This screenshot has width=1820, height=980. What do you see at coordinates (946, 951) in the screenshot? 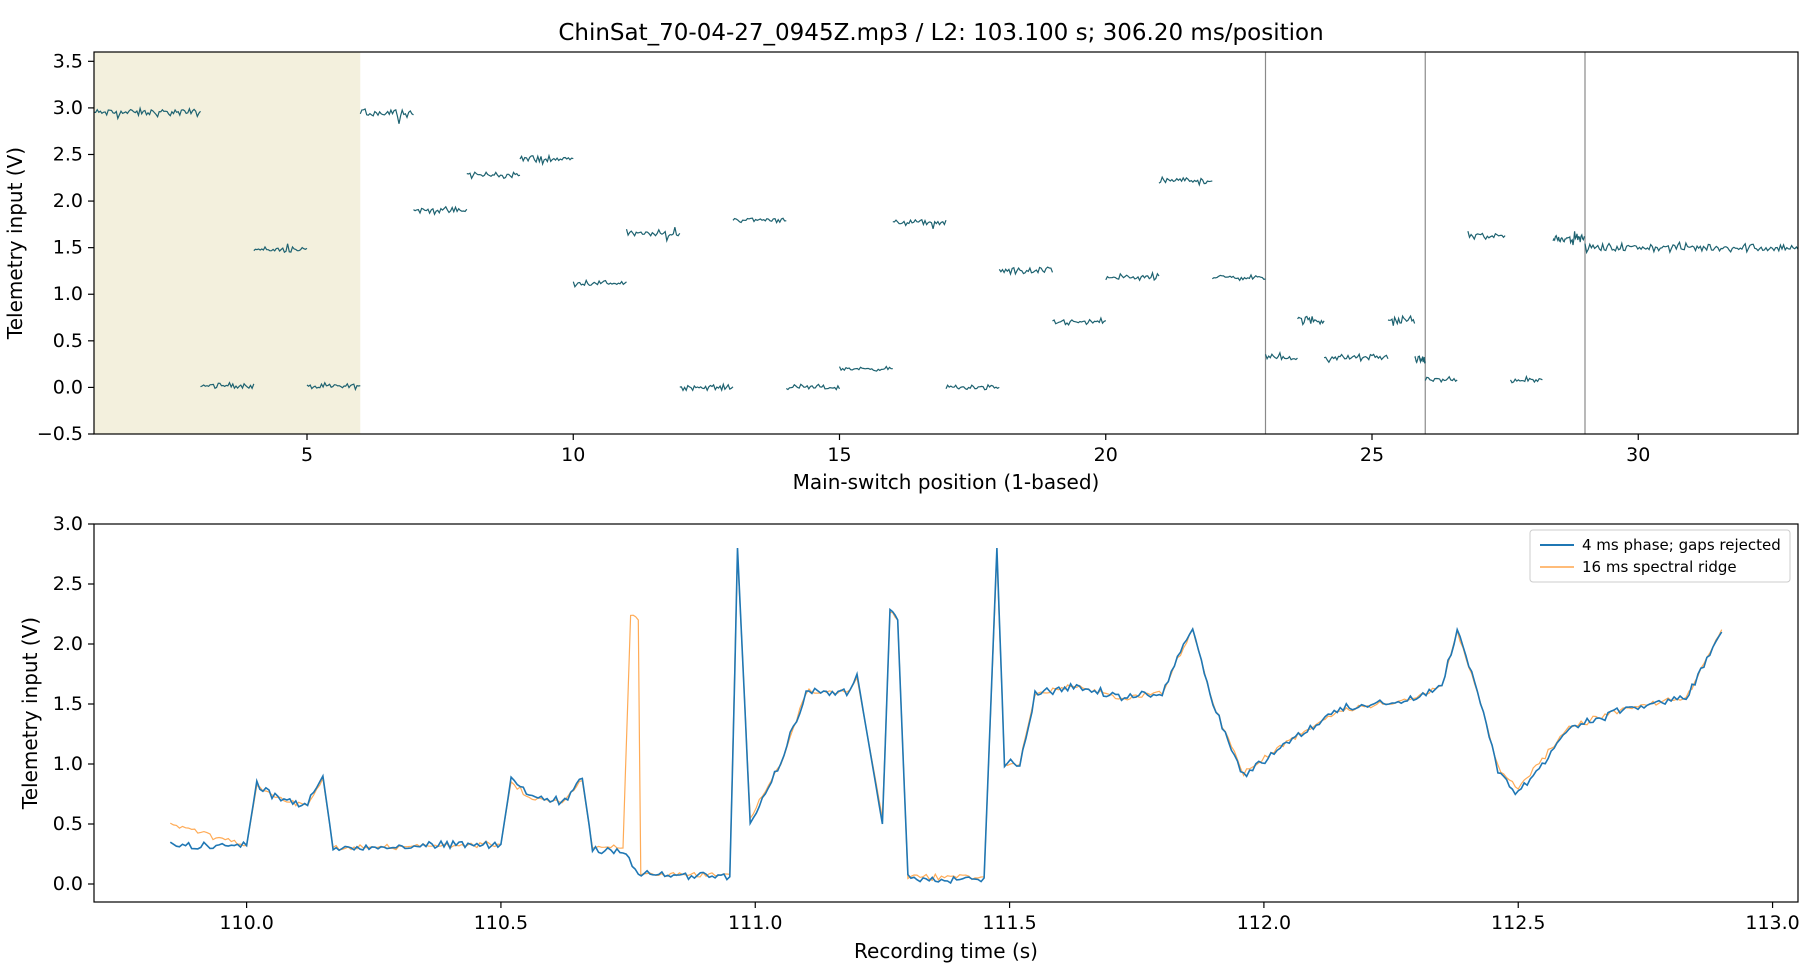
I see `bottom-chart-x-label: Recording time (s)` at bounding box center [946, 951].